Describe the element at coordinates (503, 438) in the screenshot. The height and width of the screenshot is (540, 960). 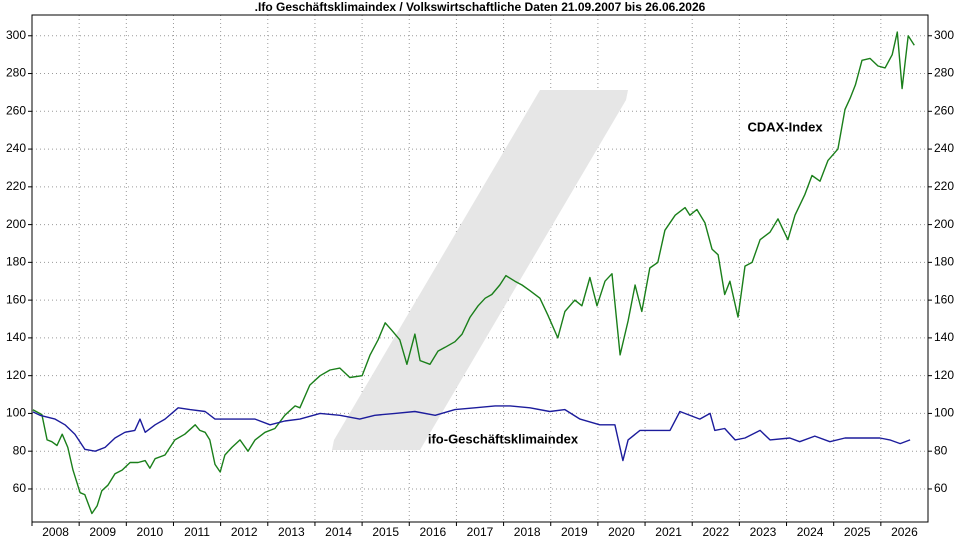
I see `series-label: ifo-Geschäftsklimaindex` at that location.